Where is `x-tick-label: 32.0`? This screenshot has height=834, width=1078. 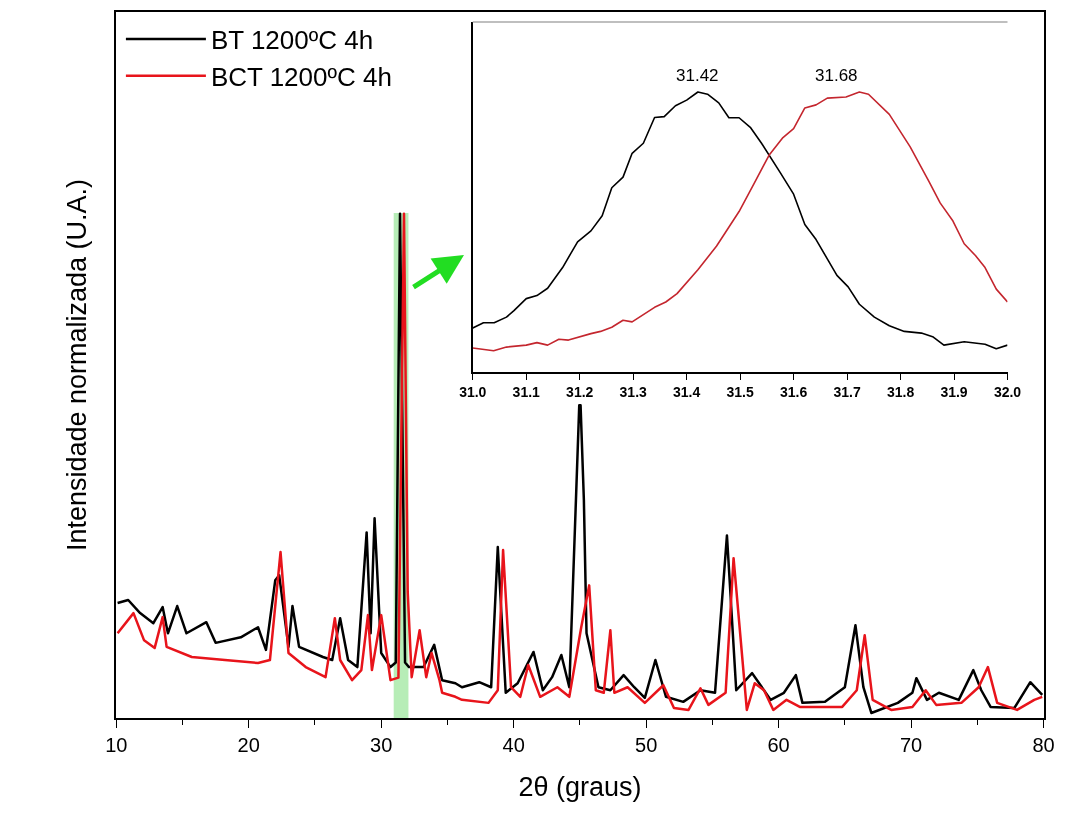 x-tick-label: 32.0 is located at coordinates (1007, 391).